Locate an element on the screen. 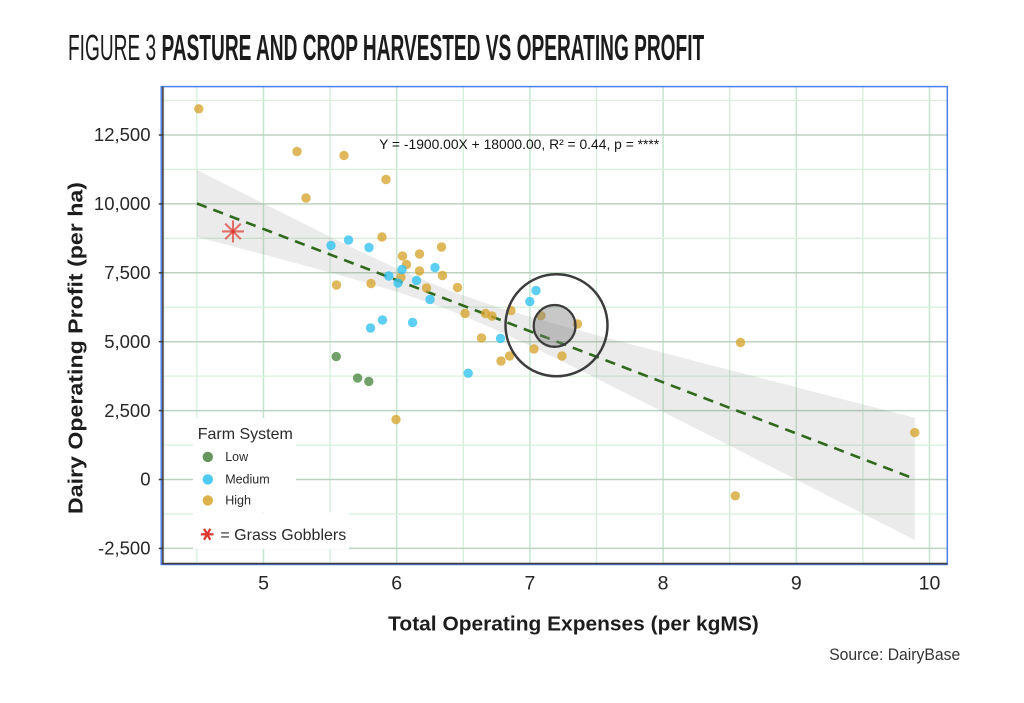 This screenshot has height=703, width=1024. svg-text: 0 is located at coordinates (145, 479).